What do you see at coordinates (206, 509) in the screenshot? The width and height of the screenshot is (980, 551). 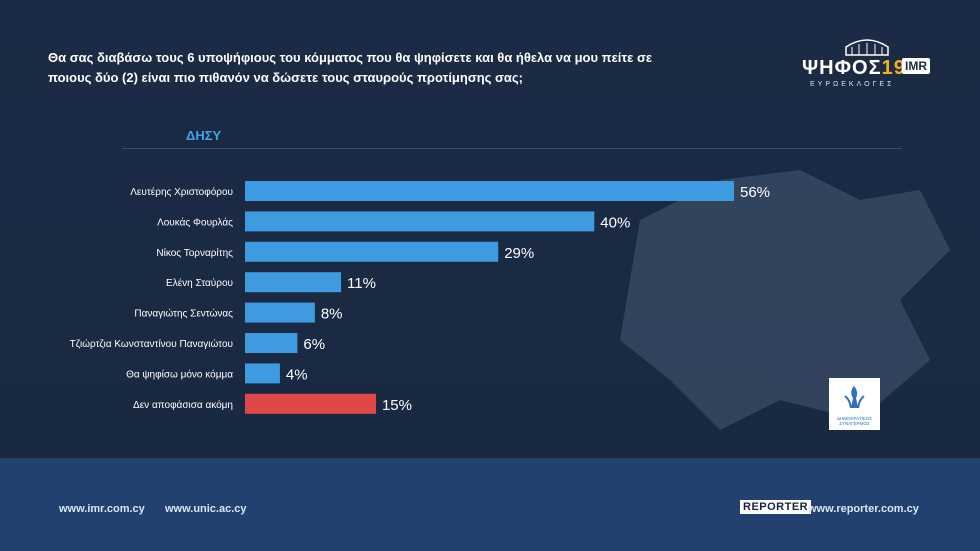 I see `unic-website-link: www.unic.ac.cy` at bounding box center [206, 509].